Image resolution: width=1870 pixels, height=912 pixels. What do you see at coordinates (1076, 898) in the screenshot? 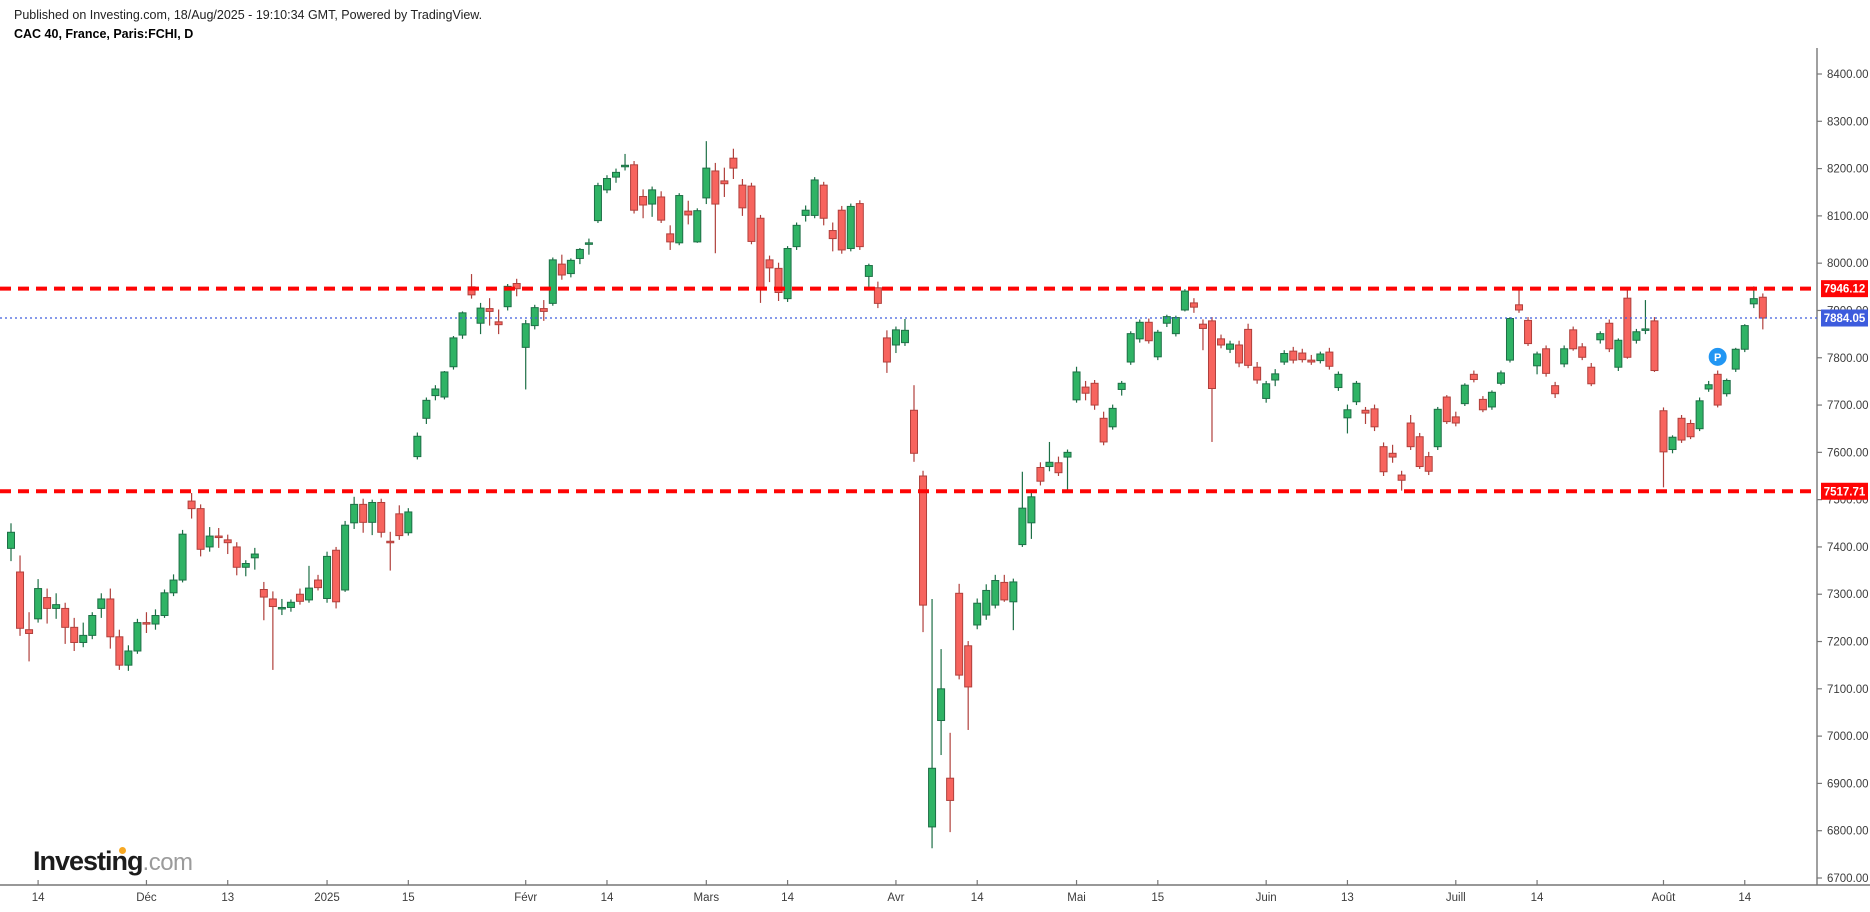
I see `time-tick-label: Mai` at bounding box center [1076, 898].